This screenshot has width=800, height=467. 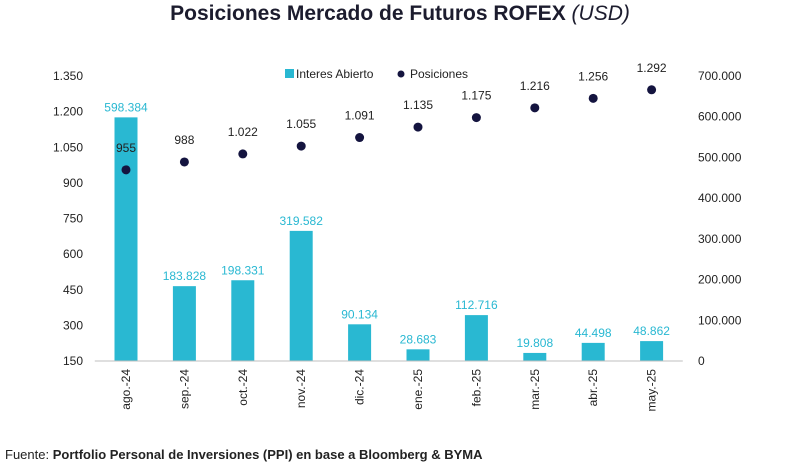 I want to click on category-label: dic.-24, so click(x=360, y=387).